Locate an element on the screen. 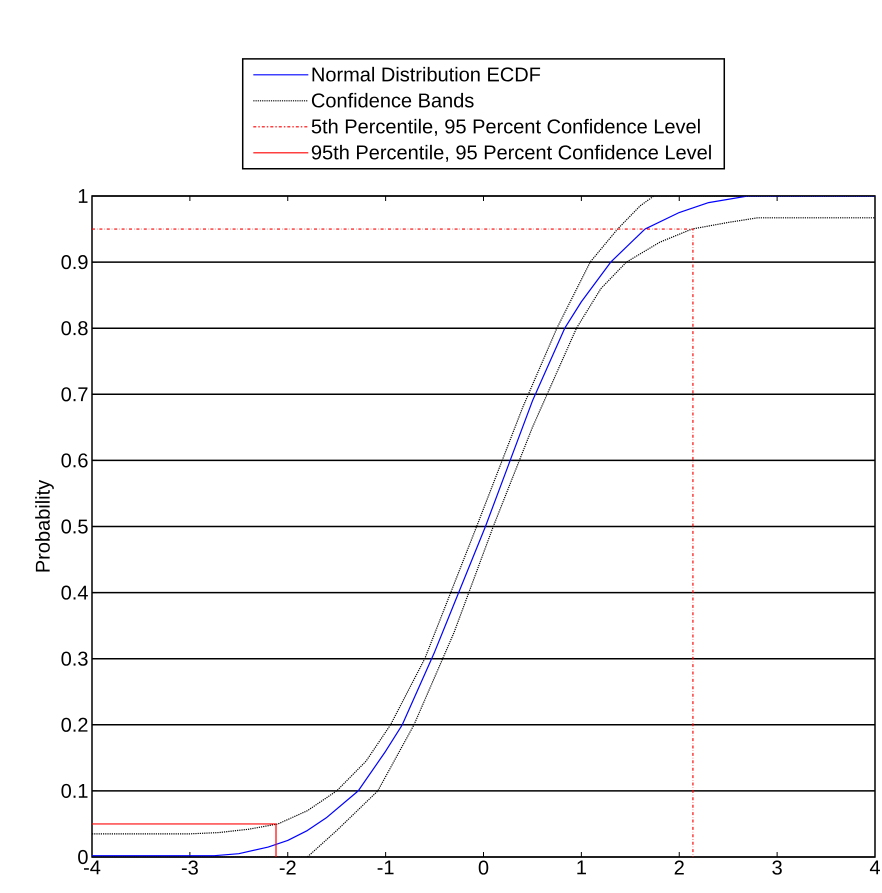 The image size is (882, 893). y-tick-label: 0.7 is located at coordinates (74, 394).